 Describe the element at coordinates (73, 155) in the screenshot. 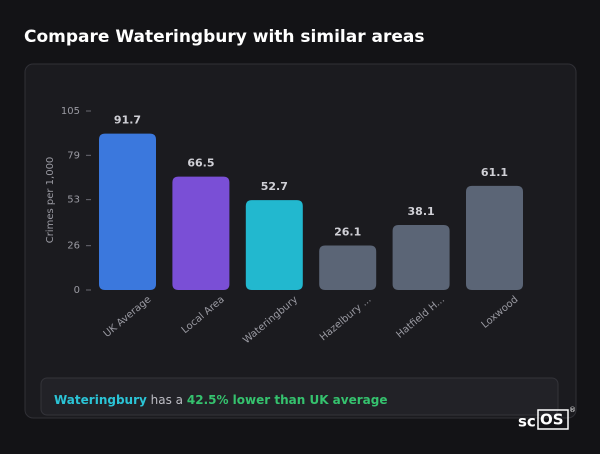

I see `y-tick-label: 79` at that location.